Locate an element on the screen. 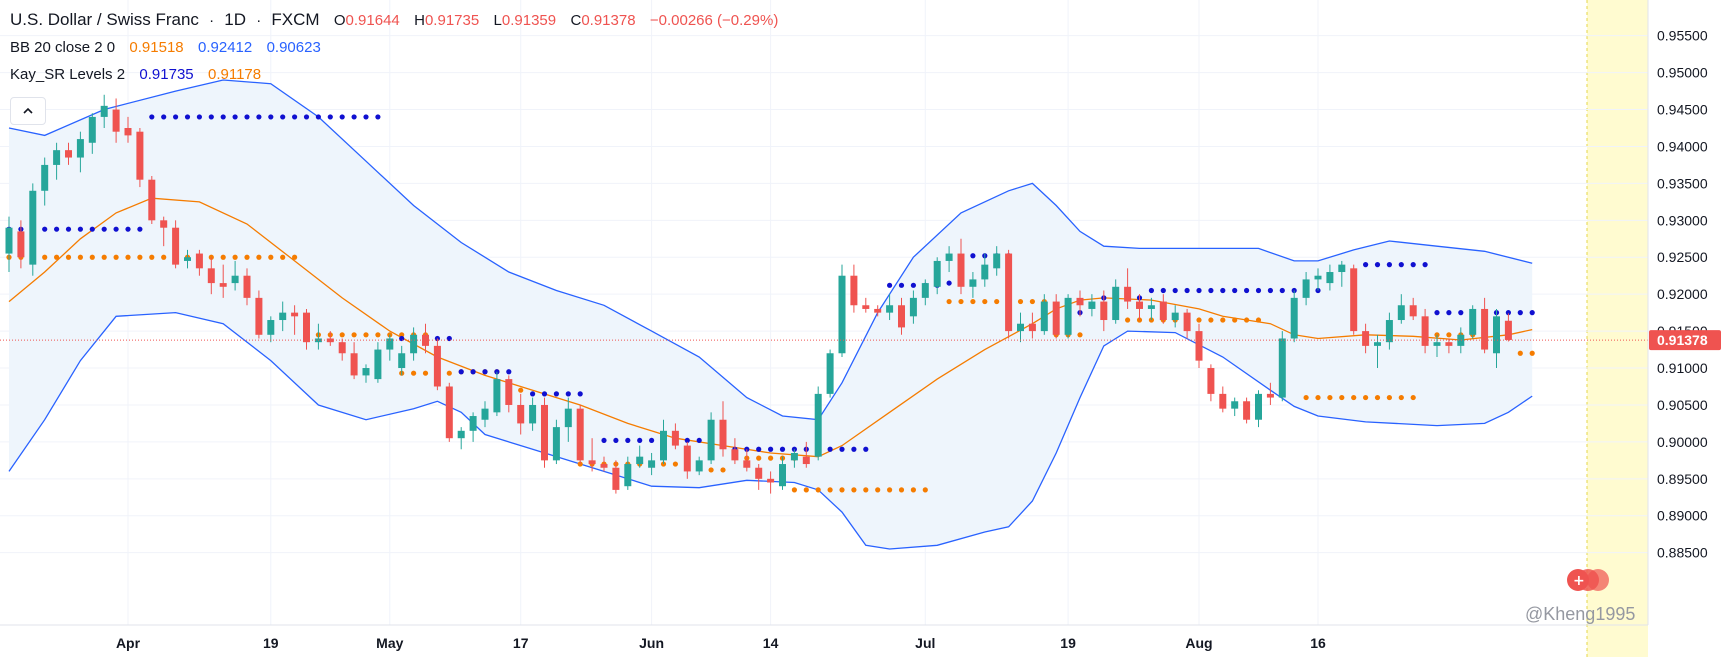 This screenshot has width=1722, height=657. bb-indicator-label: BB 20 close 2 0 is located at coordinates (63, 47).